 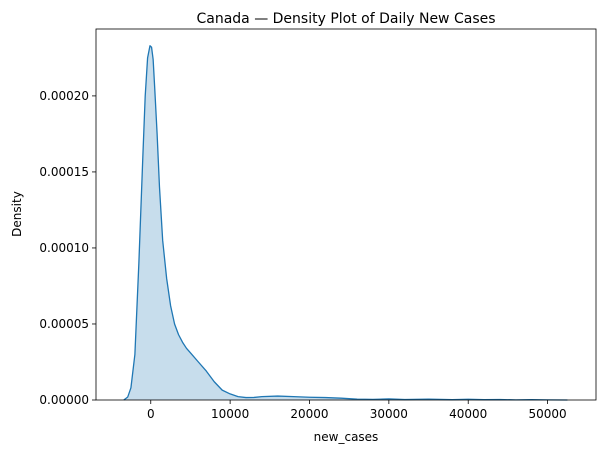 I want to click on y-tick-label: 0.00005, so click(x=64, y=324).